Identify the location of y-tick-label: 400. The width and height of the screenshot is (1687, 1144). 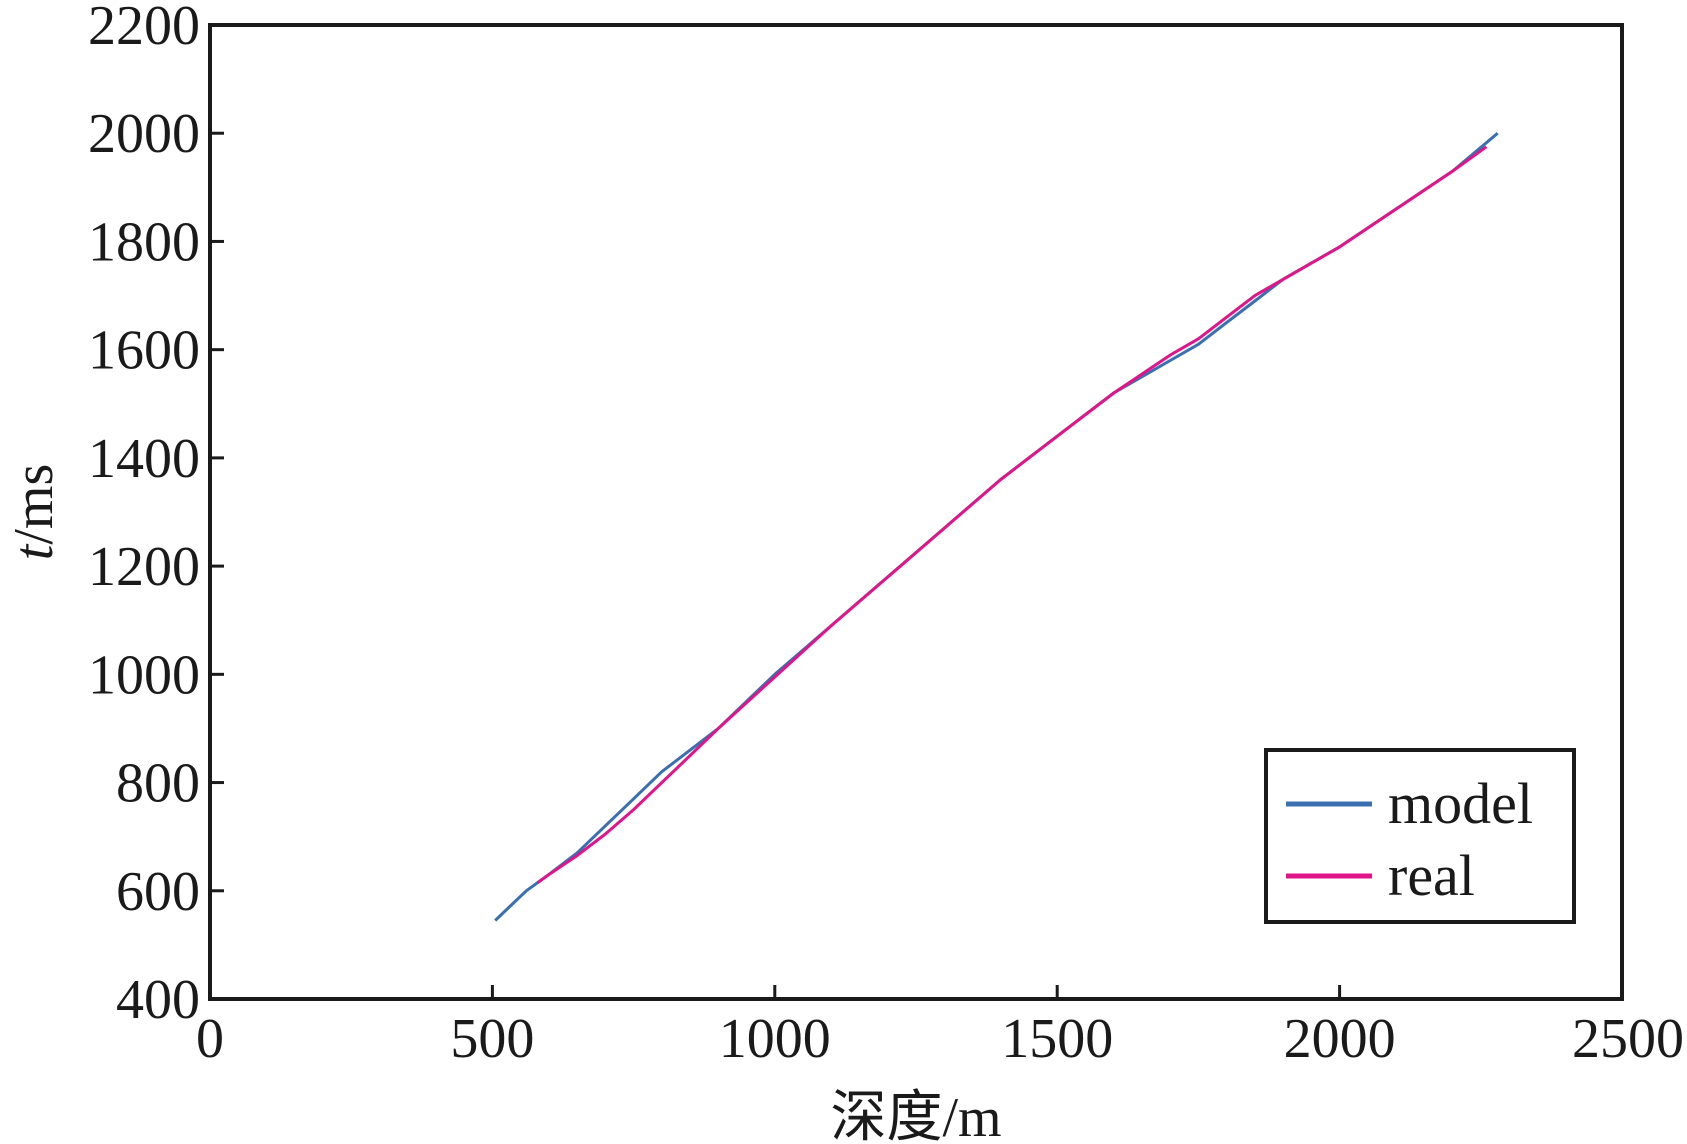
(158, 1000).